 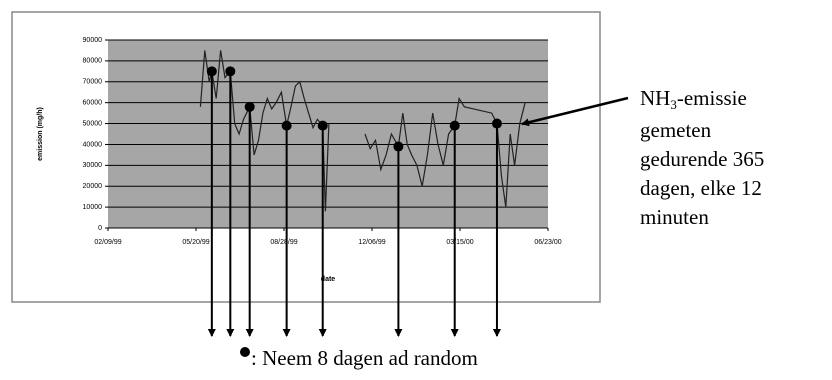 What do you see at coordinates (245, 352) in the screenshot?
I see `legend-marker` at bounding box center [245, 352].